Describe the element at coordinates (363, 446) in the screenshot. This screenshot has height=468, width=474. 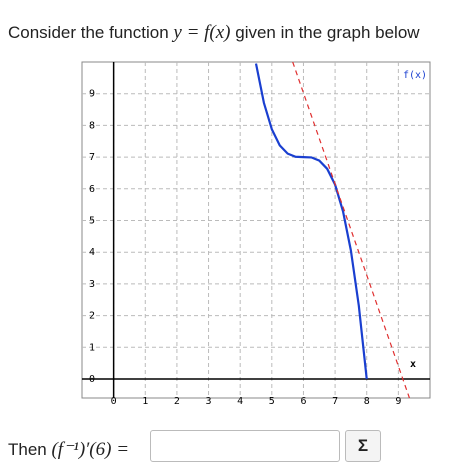
I see `math-button: Σ` at that location.